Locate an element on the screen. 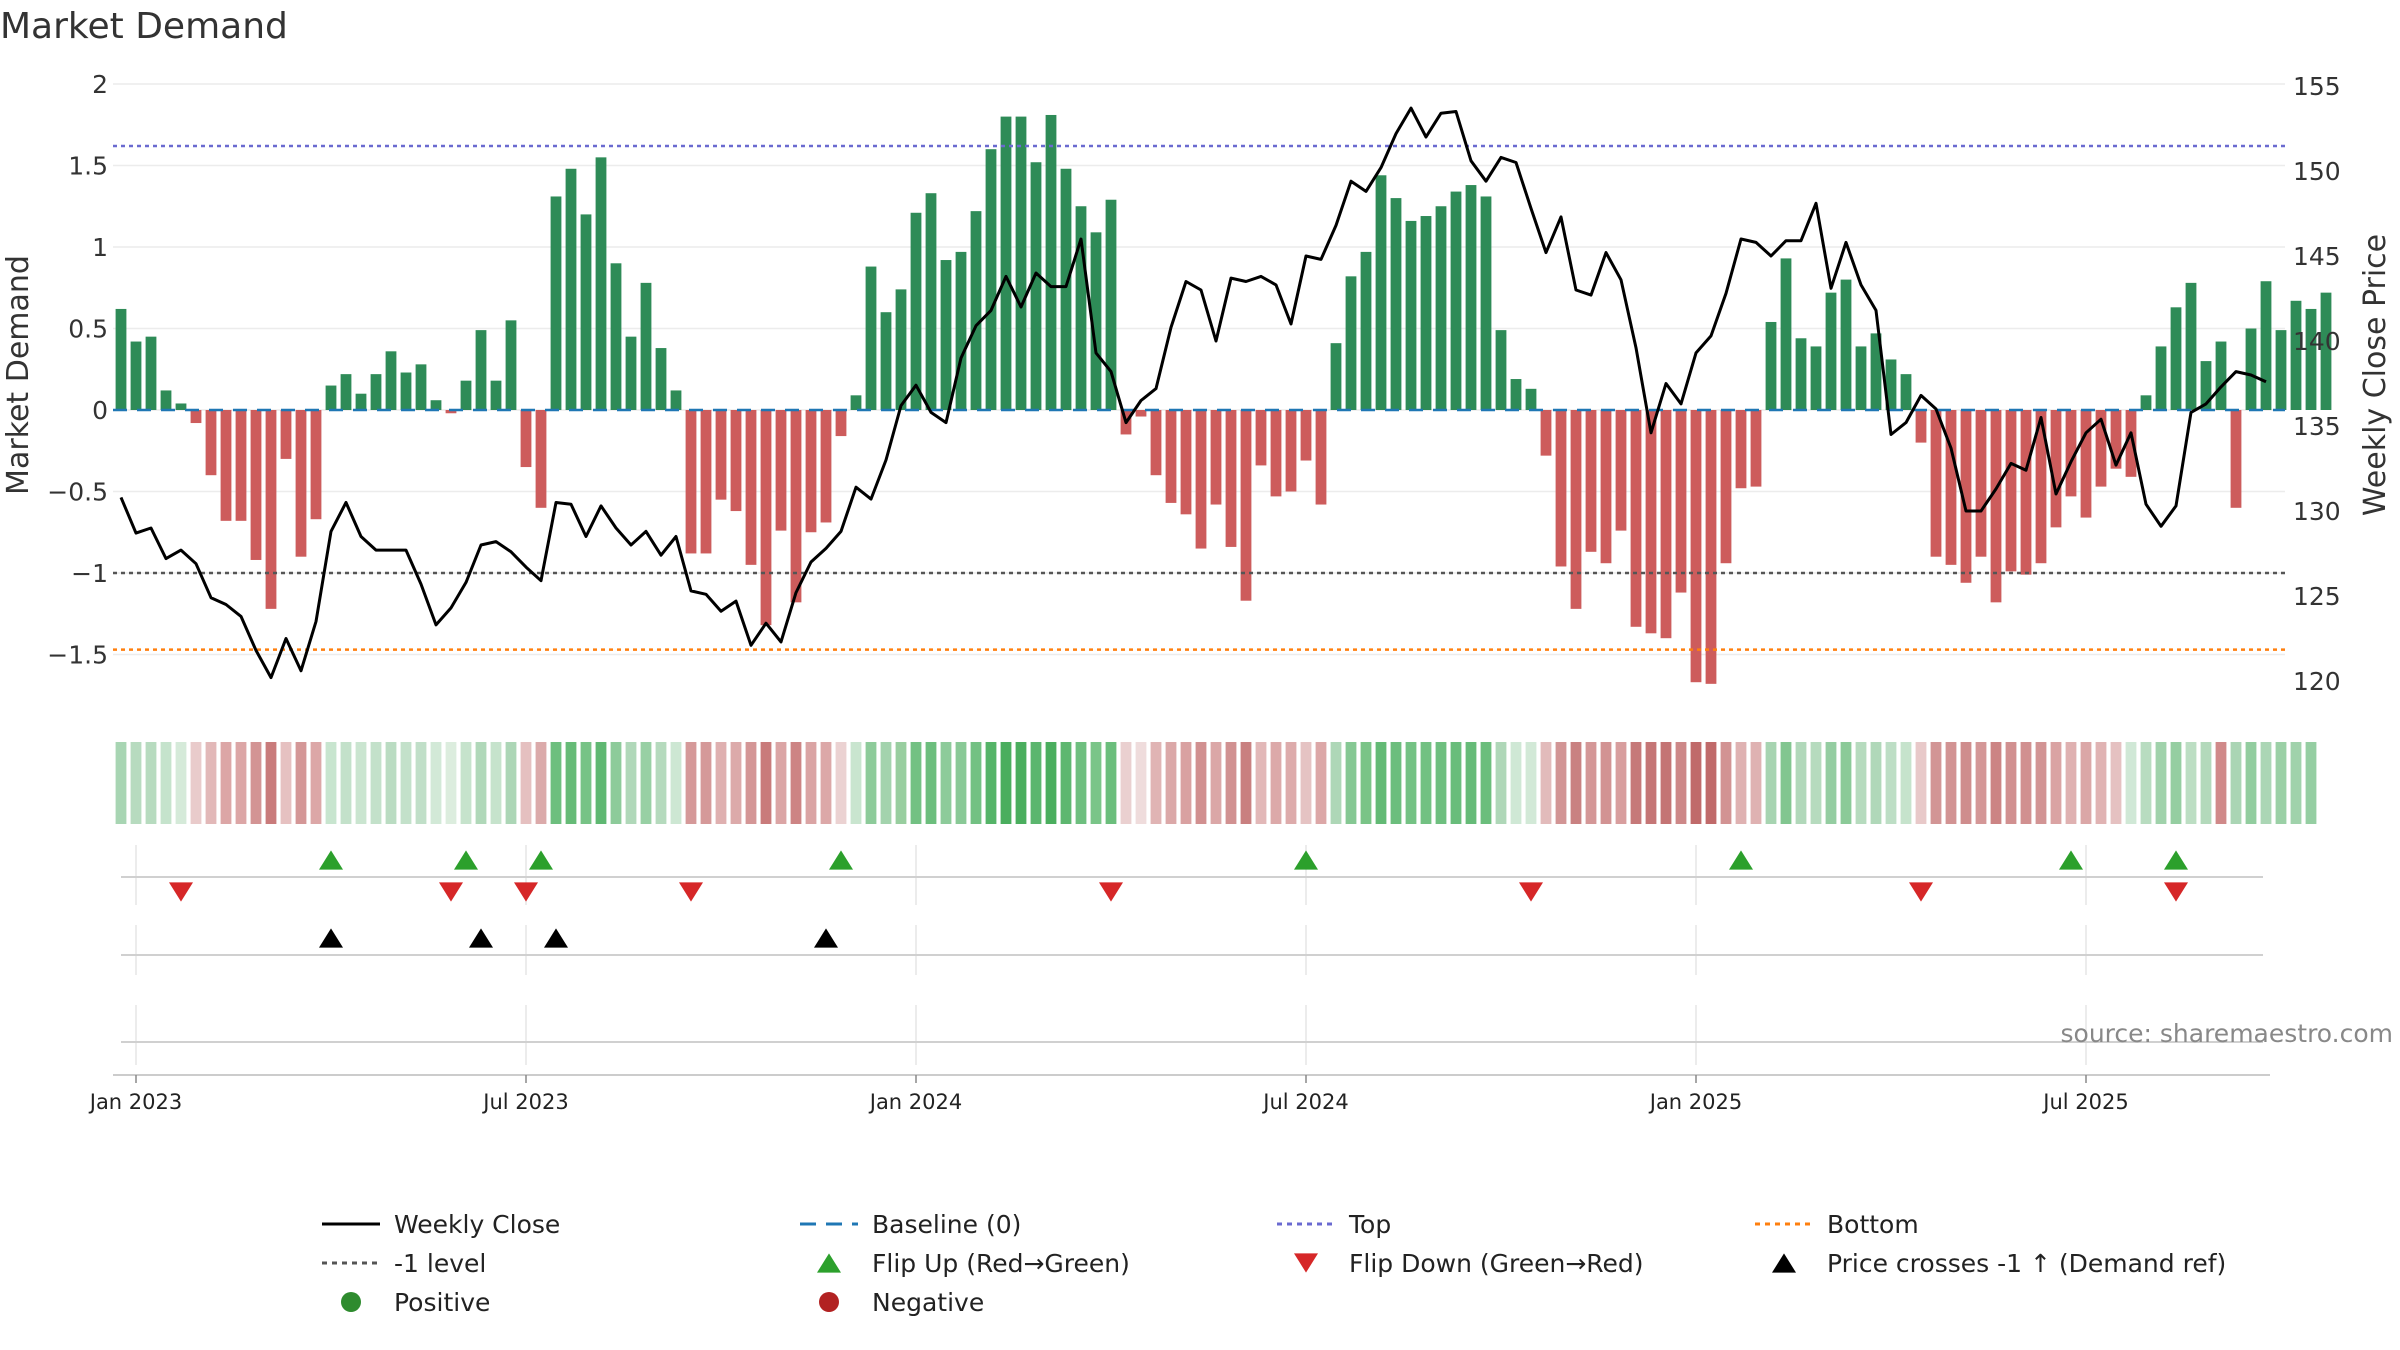 The image size is (2400, 1350). price-cross-marker is located at coordinates (331, 938).